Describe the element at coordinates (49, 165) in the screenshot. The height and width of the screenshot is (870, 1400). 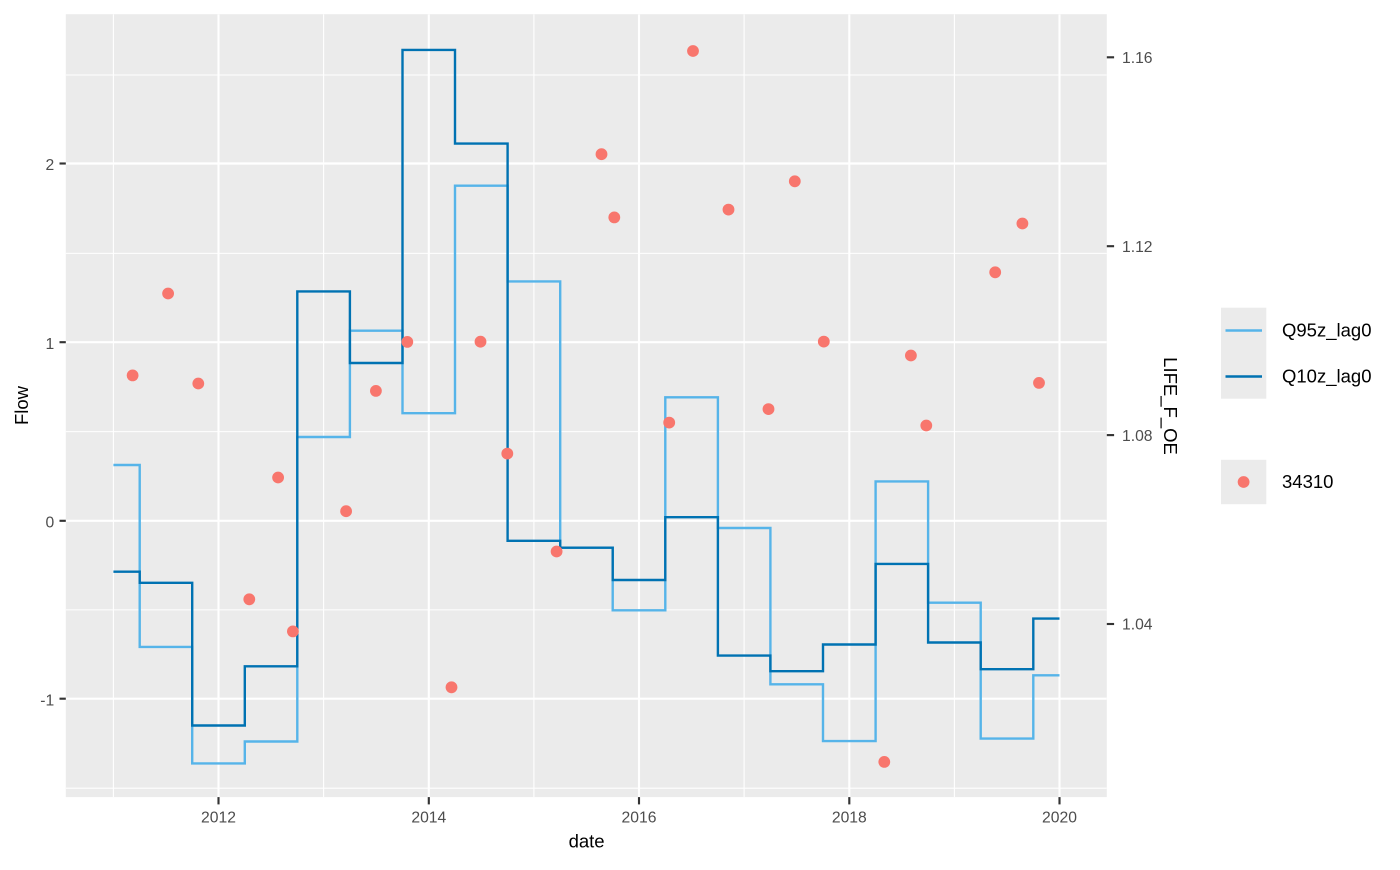
I see `svg-text: 2` at that location.